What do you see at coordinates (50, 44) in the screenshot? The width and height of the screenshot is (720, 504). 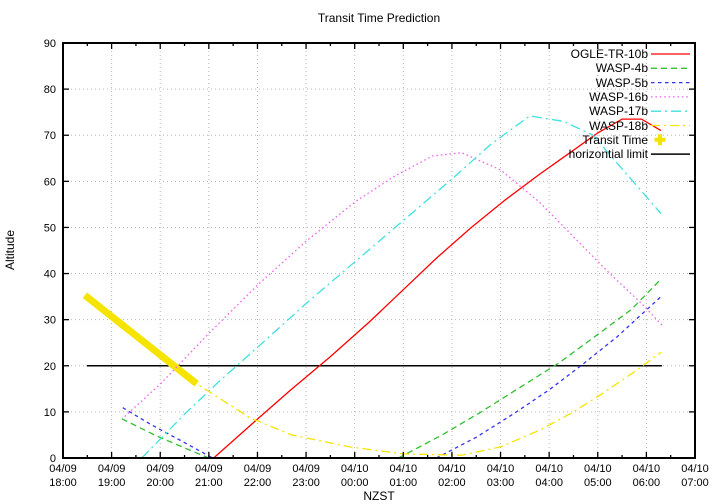 I see `y-tick-label: 90` at bounding box center [50, 44].